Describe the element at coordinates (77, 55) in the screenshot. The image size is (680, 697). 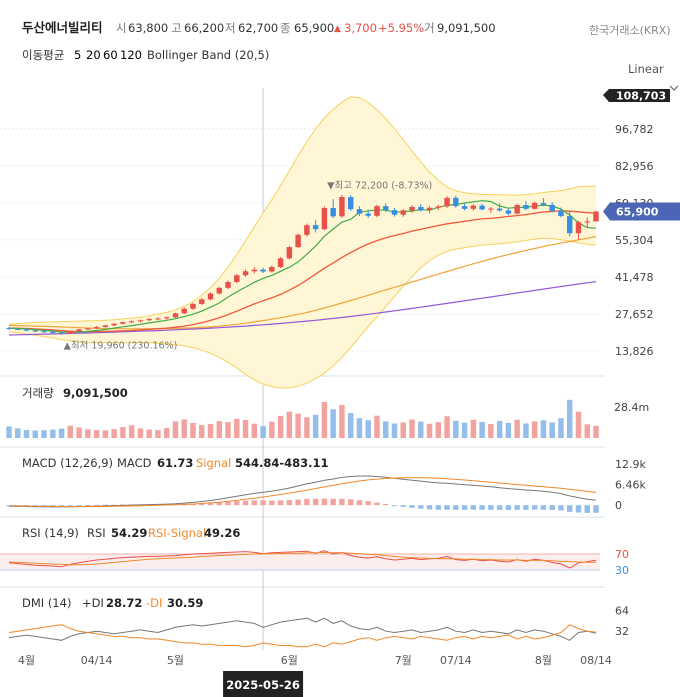
I see `ma5-period: 5` at that location.